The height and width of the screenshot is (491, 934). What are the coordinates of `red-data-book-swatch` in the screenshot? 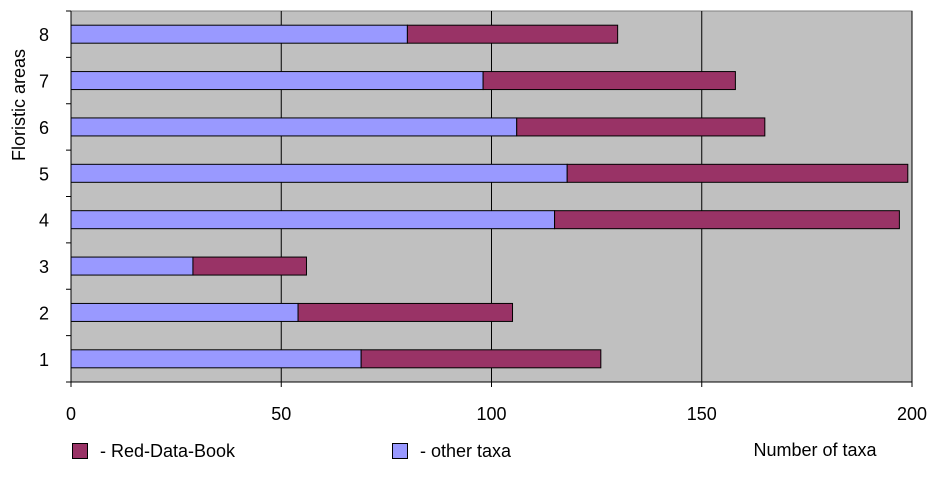 It's located at (80, 451).